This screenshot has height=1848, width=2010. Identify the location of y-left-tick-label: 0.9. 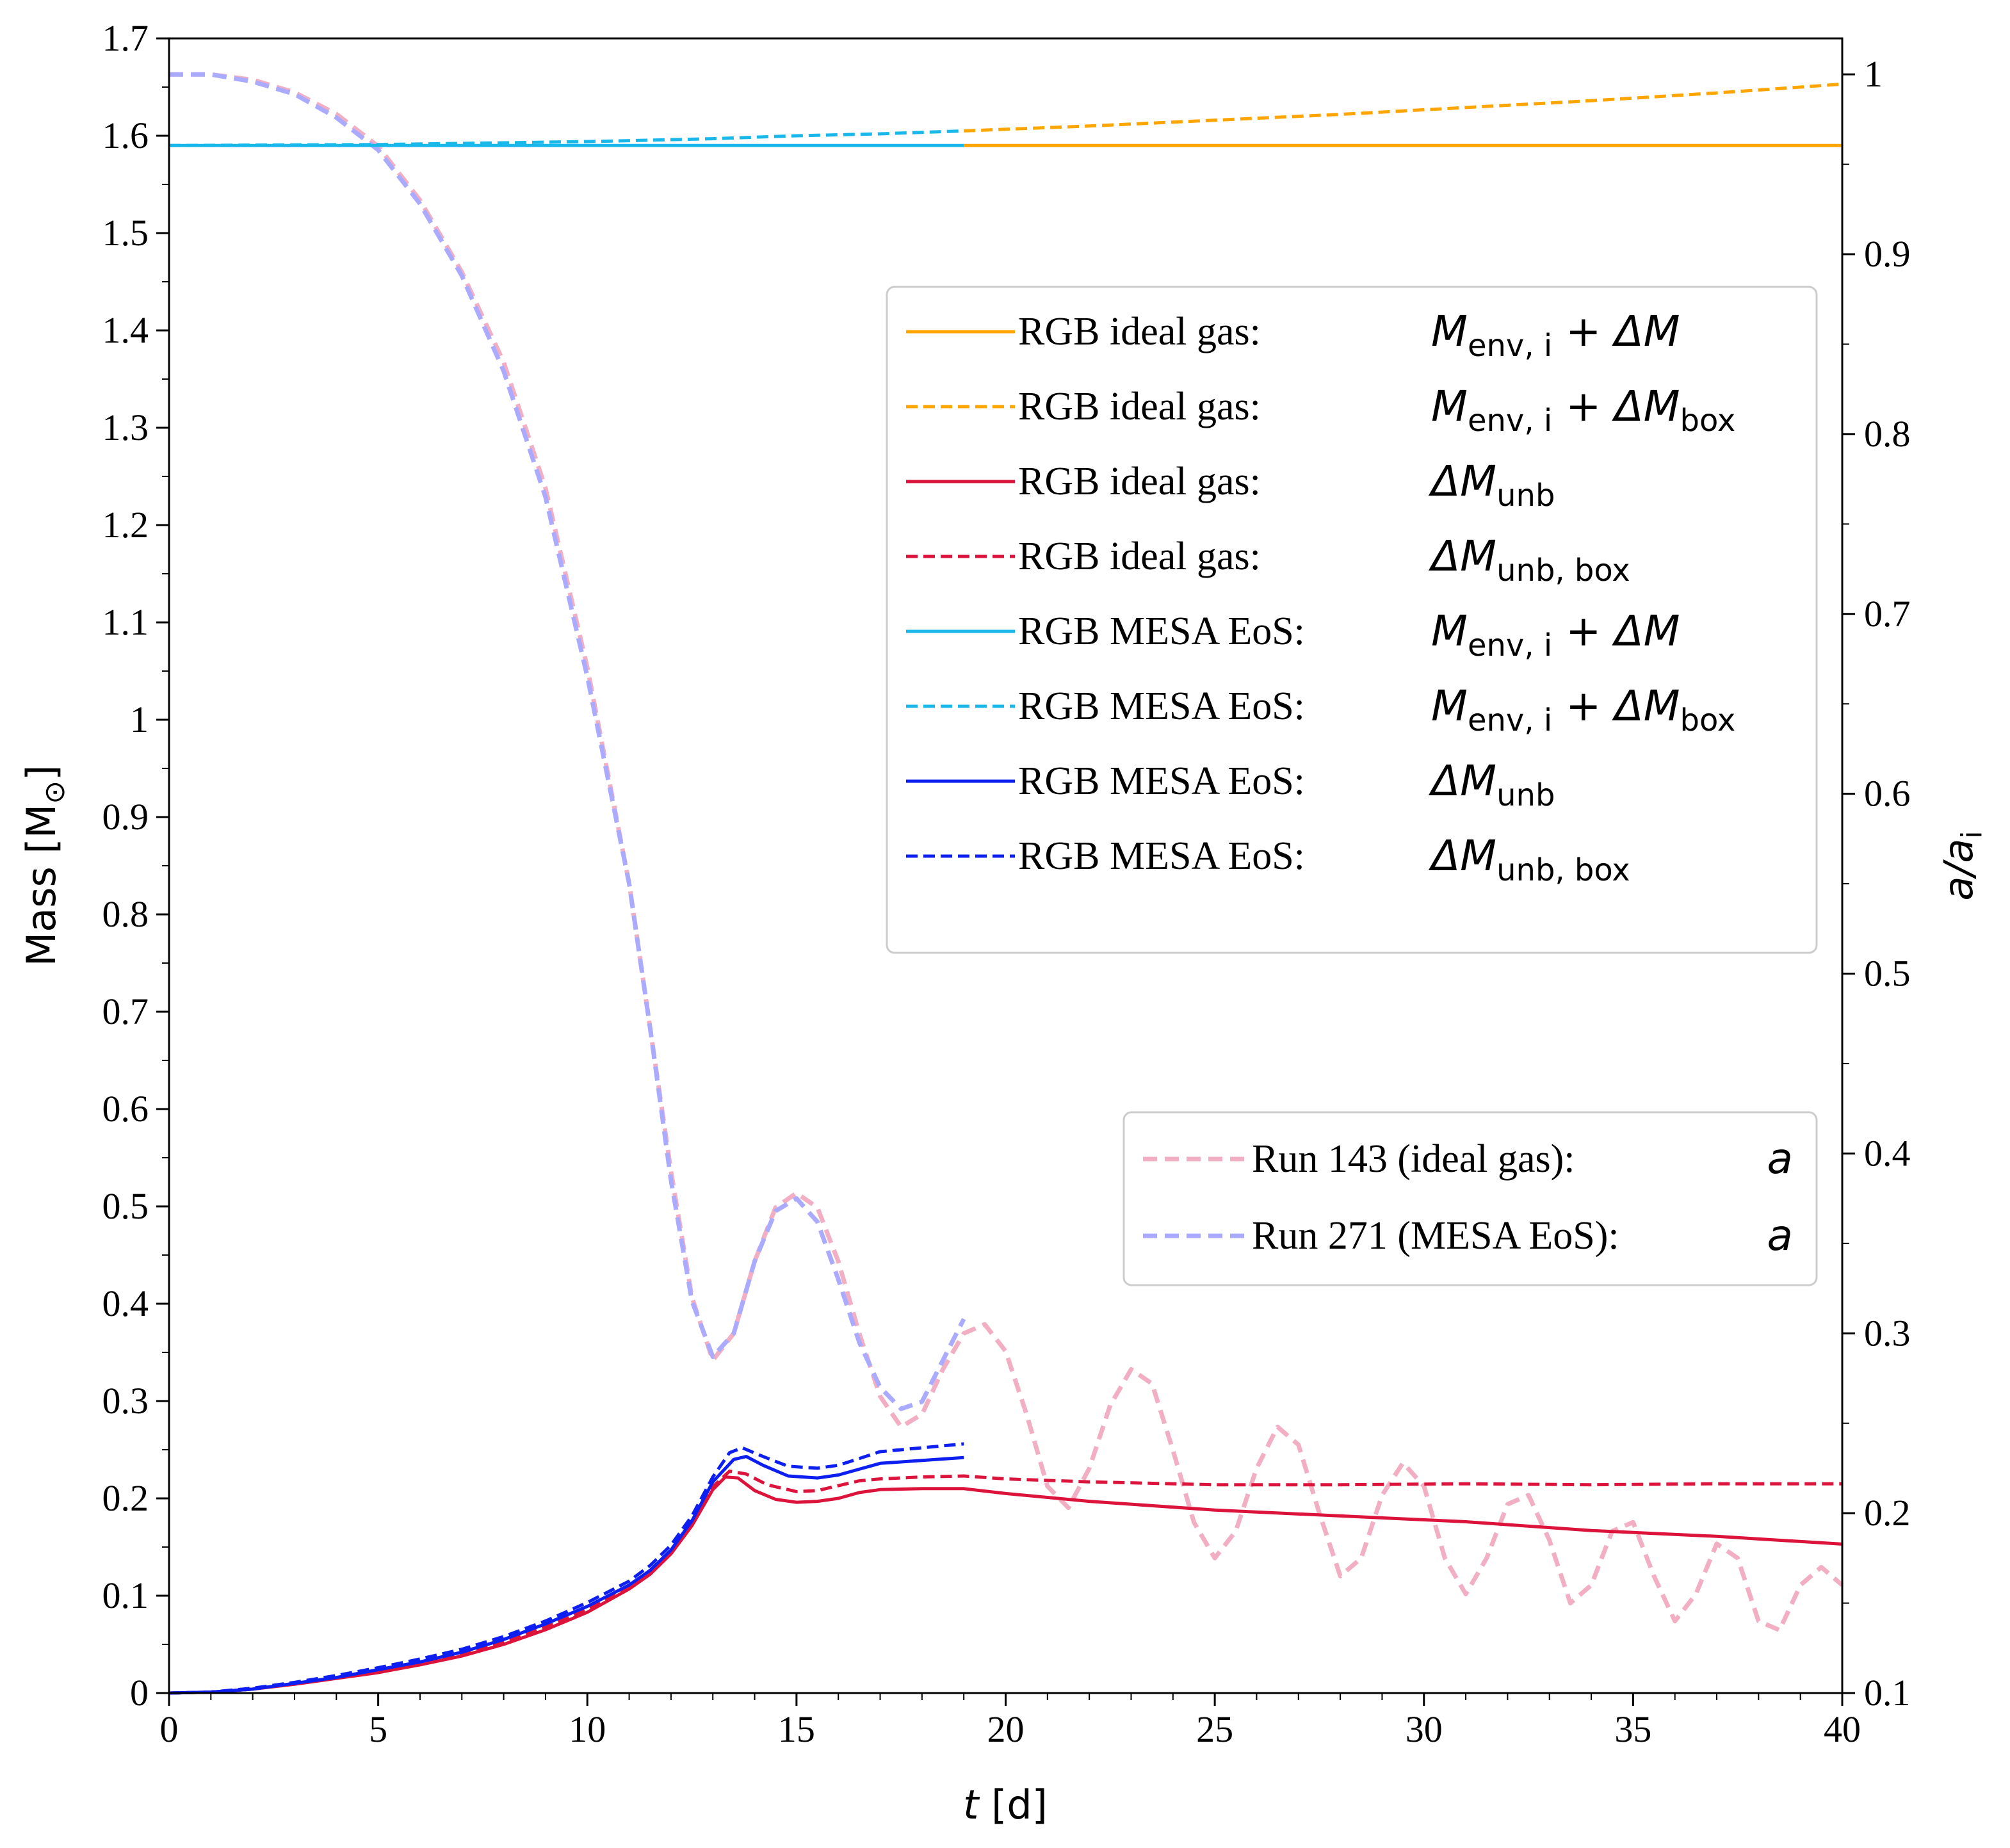
(125, 817).